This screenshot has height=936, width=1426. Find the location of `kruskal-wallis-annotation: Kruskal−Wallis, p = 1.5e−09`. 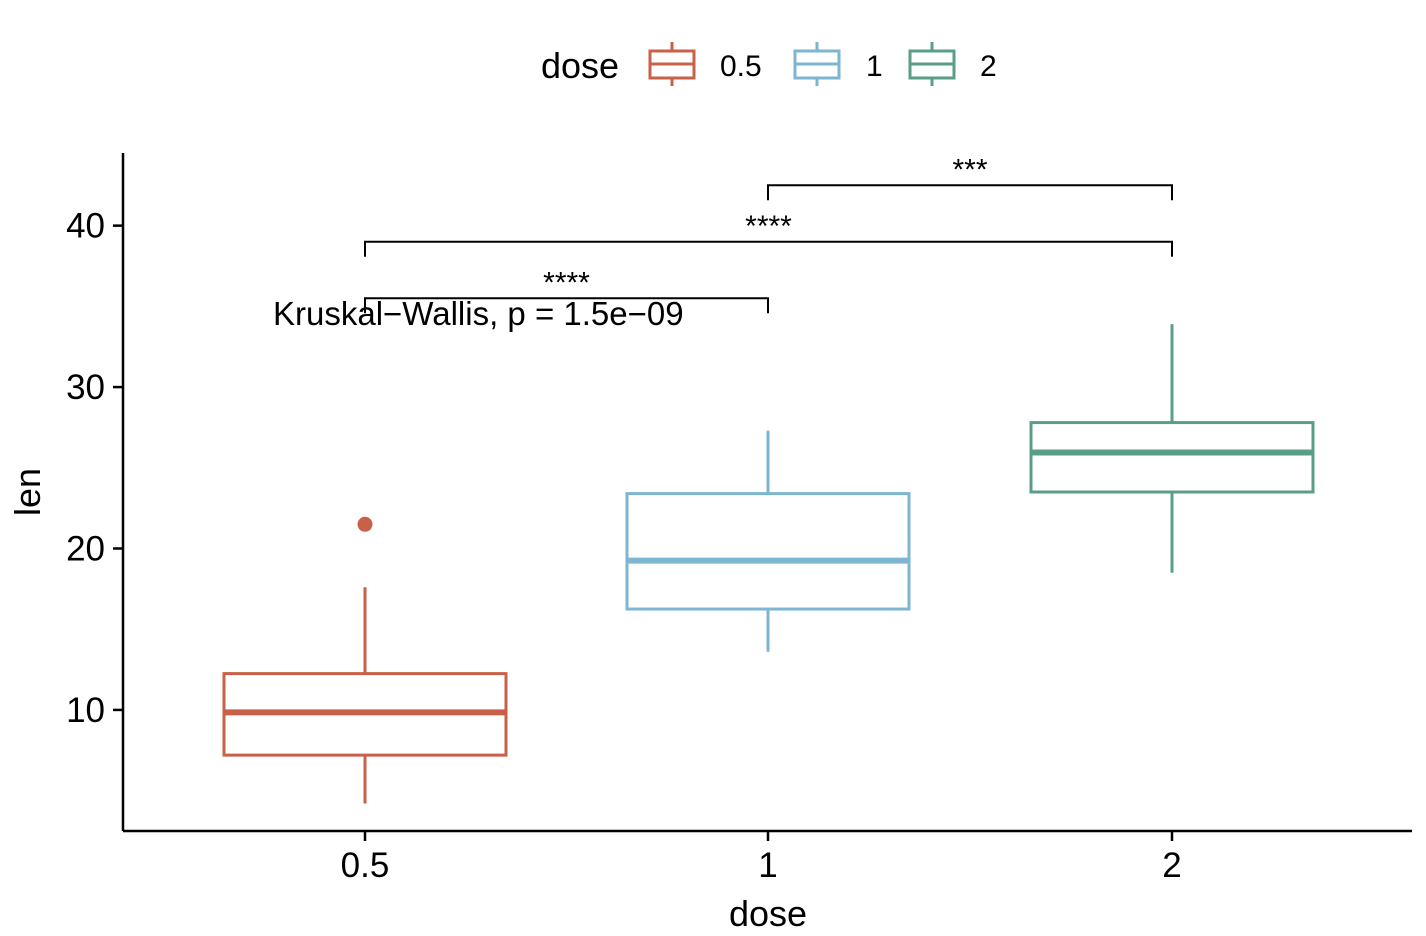

kruskal-wallis-annotation: Kruskal−Wallis, p = 1.5e−09 is located at coordinates (478, 313).